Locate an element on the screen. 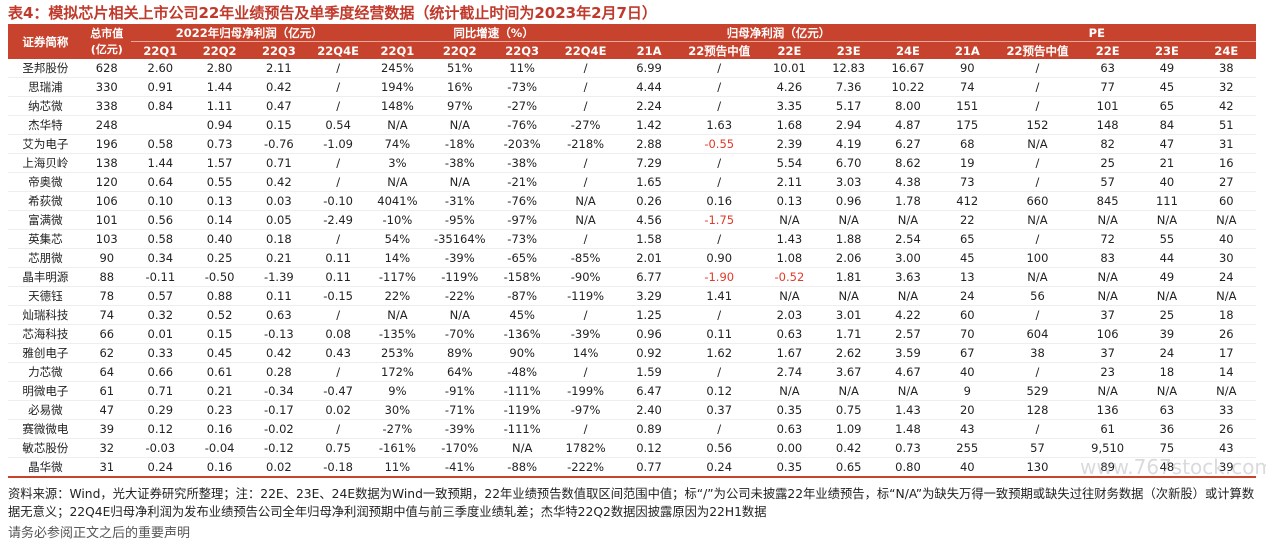 The width and height of the screenshot is (1266, 544). table-cell: 73 is located at coordinates (967, 182).